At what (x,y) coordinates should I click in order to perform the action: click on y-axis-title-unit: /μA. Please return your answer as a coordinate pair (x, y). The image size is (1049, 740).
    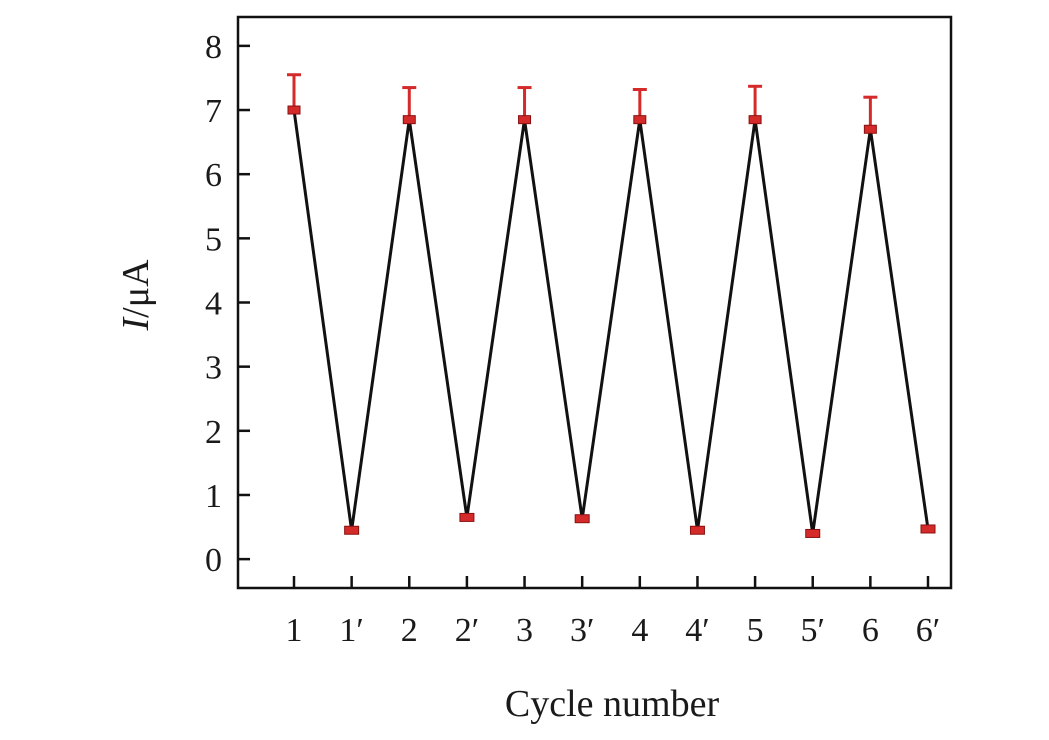
    Looking at the image, I should click on (136, 288).